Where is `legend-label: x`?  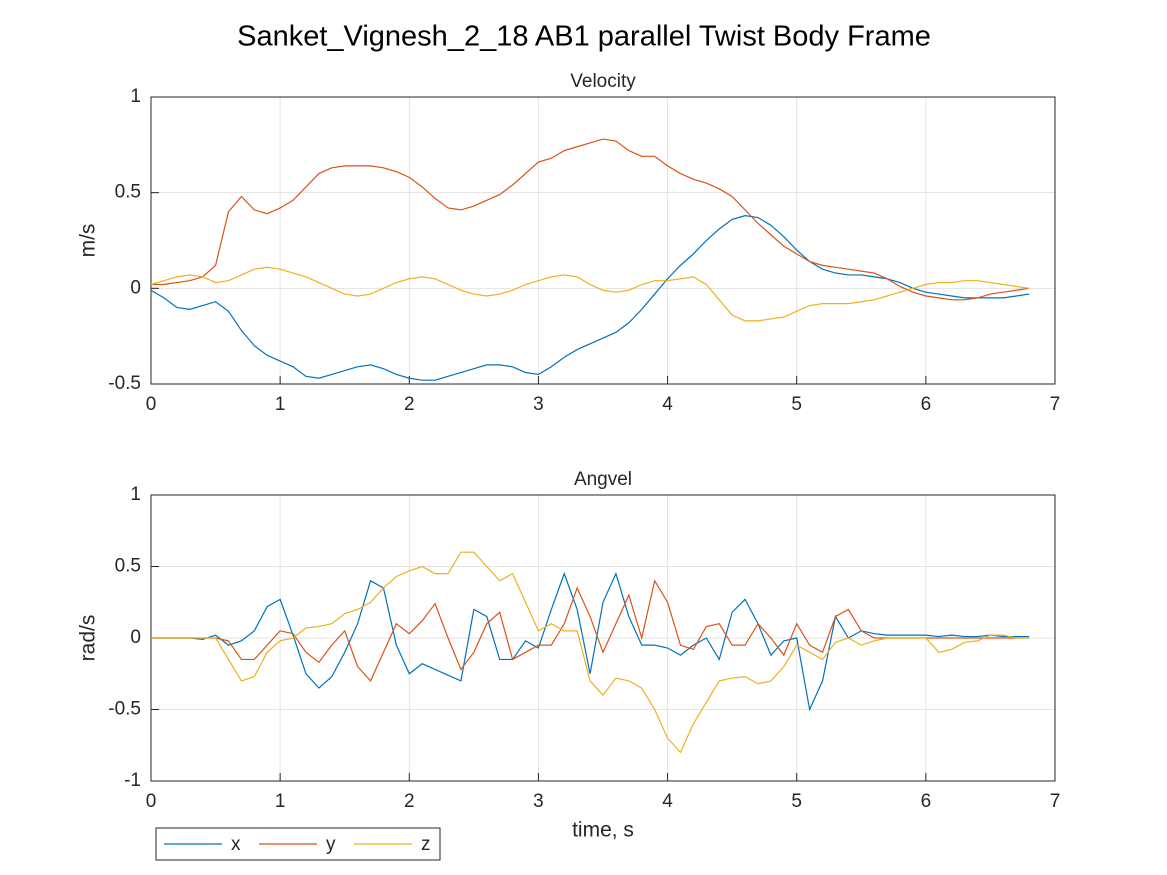 legend-label: x is located at coordinates (236, 844).